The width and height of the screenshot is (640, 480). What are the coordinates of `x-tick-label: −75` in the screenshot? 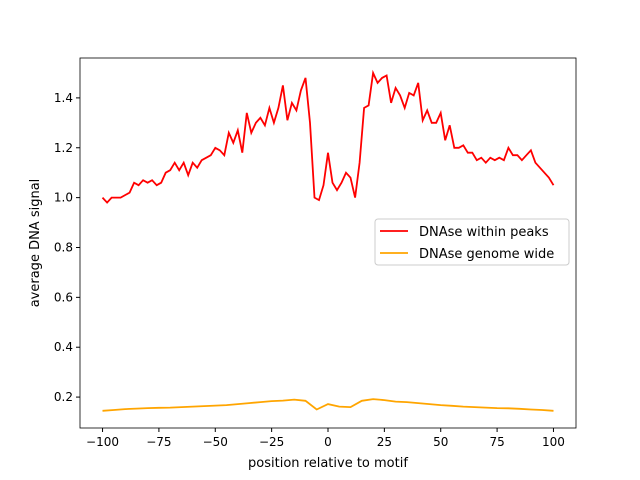 It's located at (158, 442).